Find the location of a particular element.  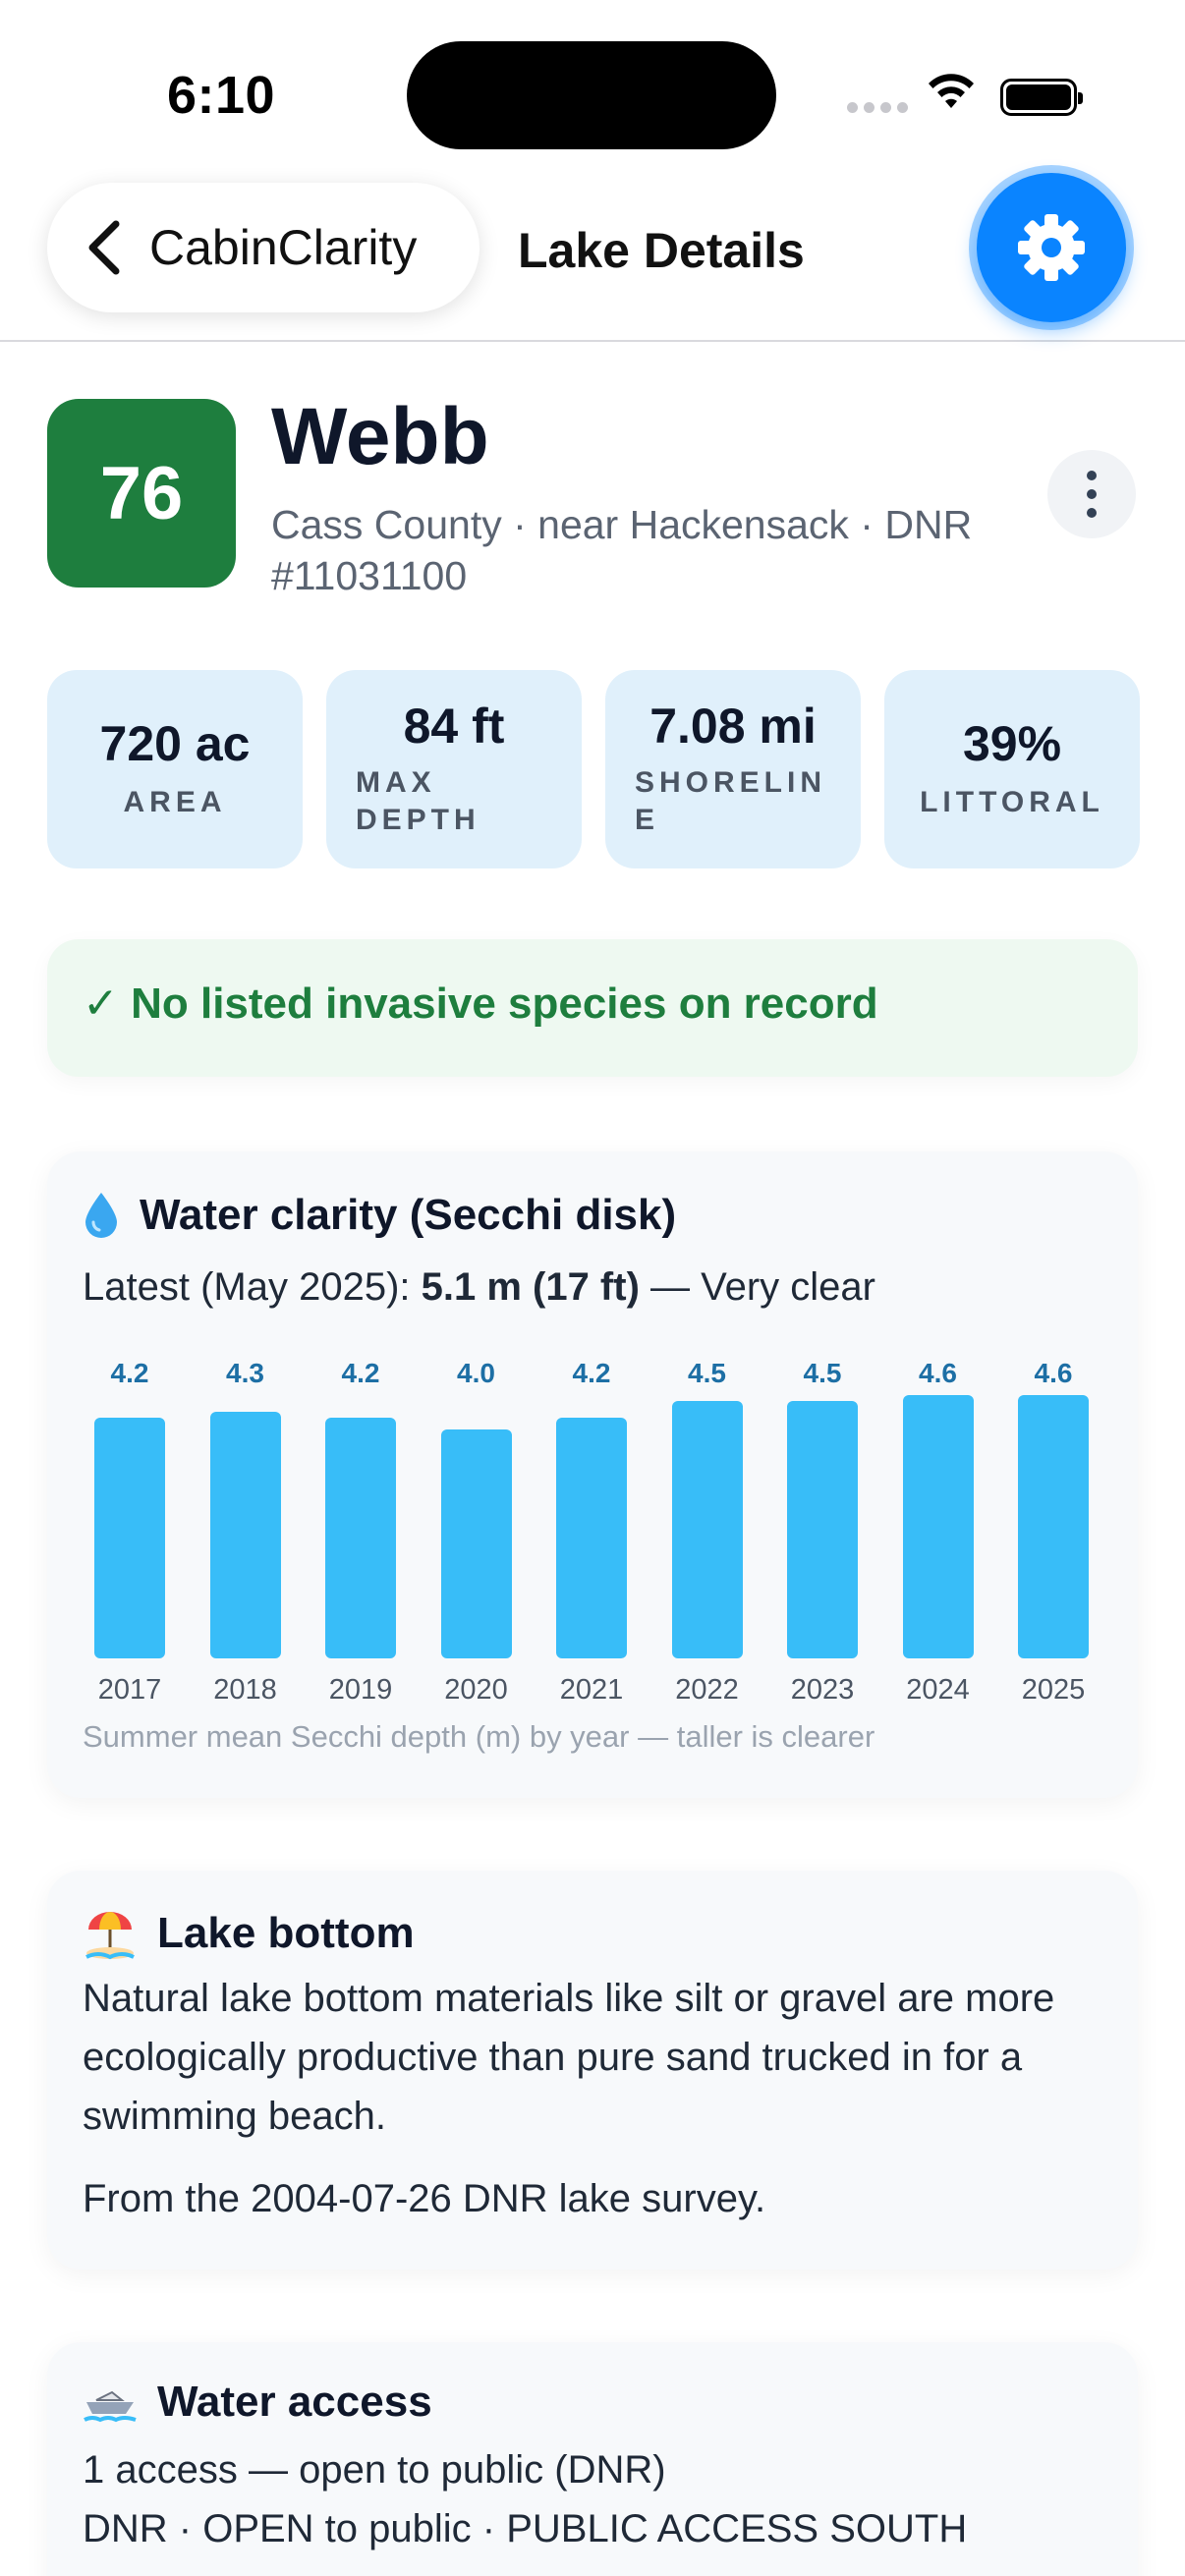

invasive-species-banner: ✓ No listed invasive species on record is located at coordinates (592, 1008).